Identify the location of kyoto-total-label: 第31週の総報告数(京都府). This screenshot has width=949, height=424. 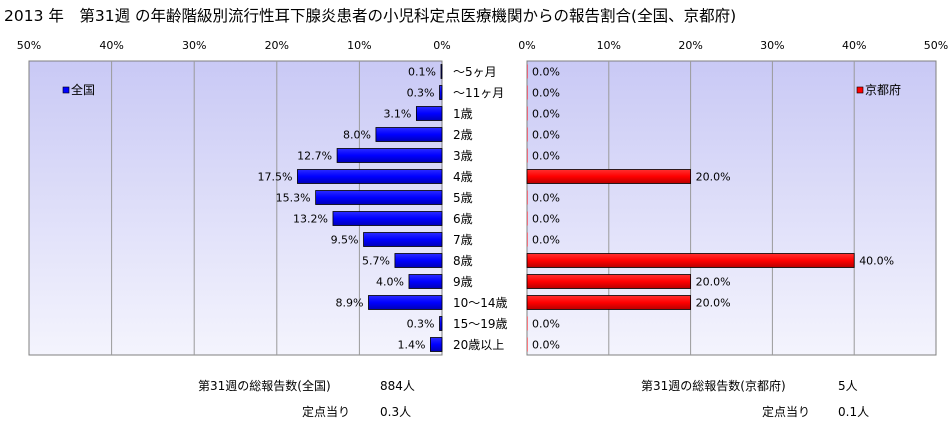
(713, 386).